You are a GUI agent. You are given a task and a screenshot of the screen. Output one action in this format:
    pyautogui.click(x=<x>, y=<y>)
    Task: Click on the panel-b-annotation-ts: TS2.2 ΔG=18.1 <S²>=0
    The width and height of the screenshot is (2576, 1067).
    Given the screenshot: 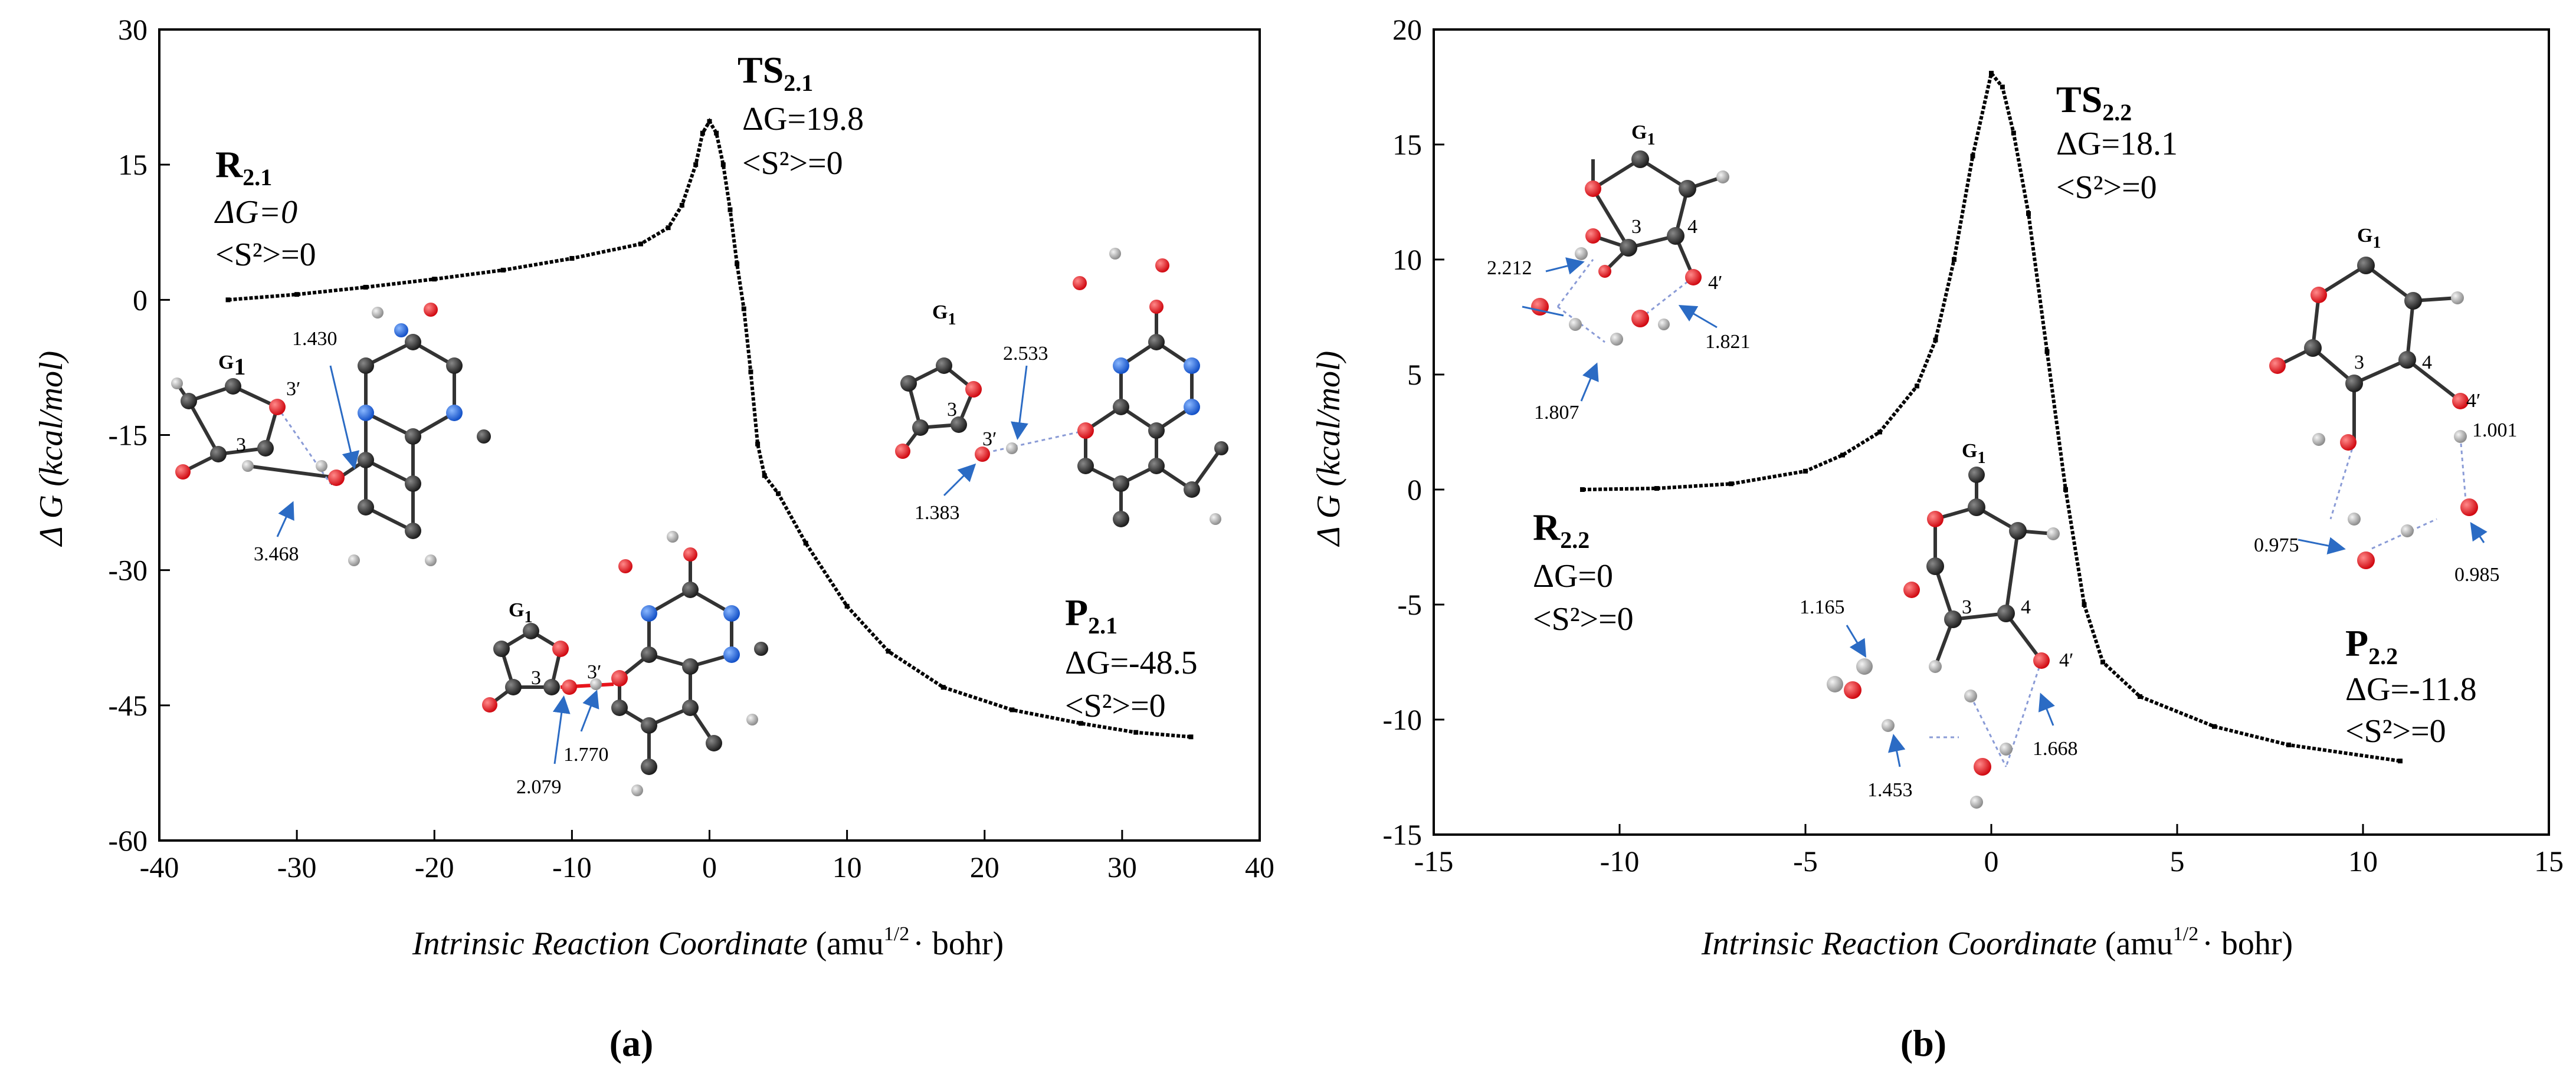 What is the action you would take?
    pyautogui.click(x=2117, y=142)
    